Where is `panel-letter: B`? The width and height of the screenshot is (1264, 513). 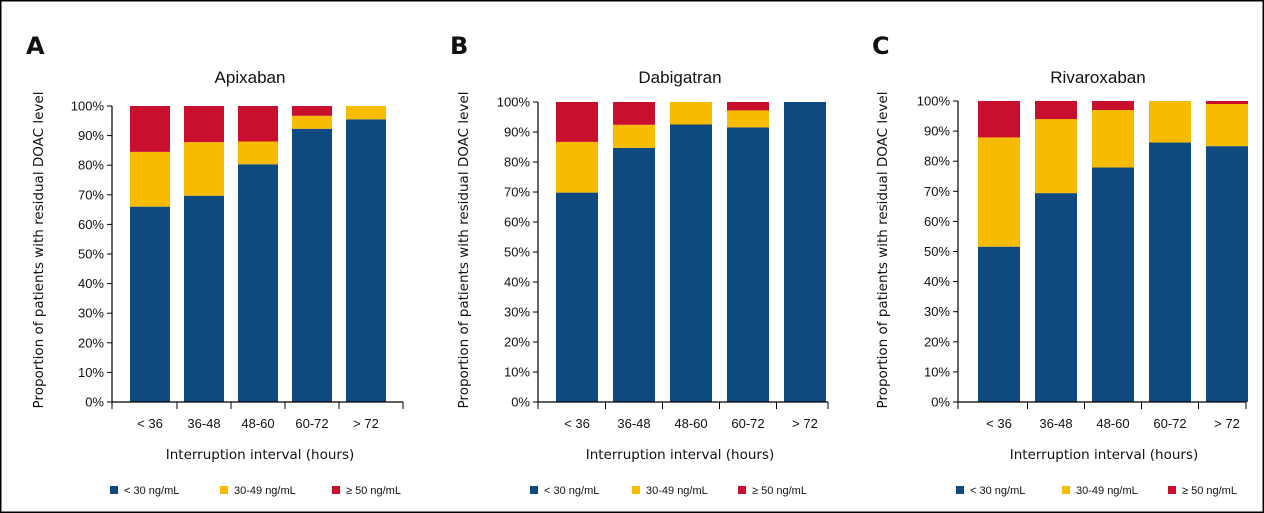 panel-letter: B is located at coordinates (459, 46).